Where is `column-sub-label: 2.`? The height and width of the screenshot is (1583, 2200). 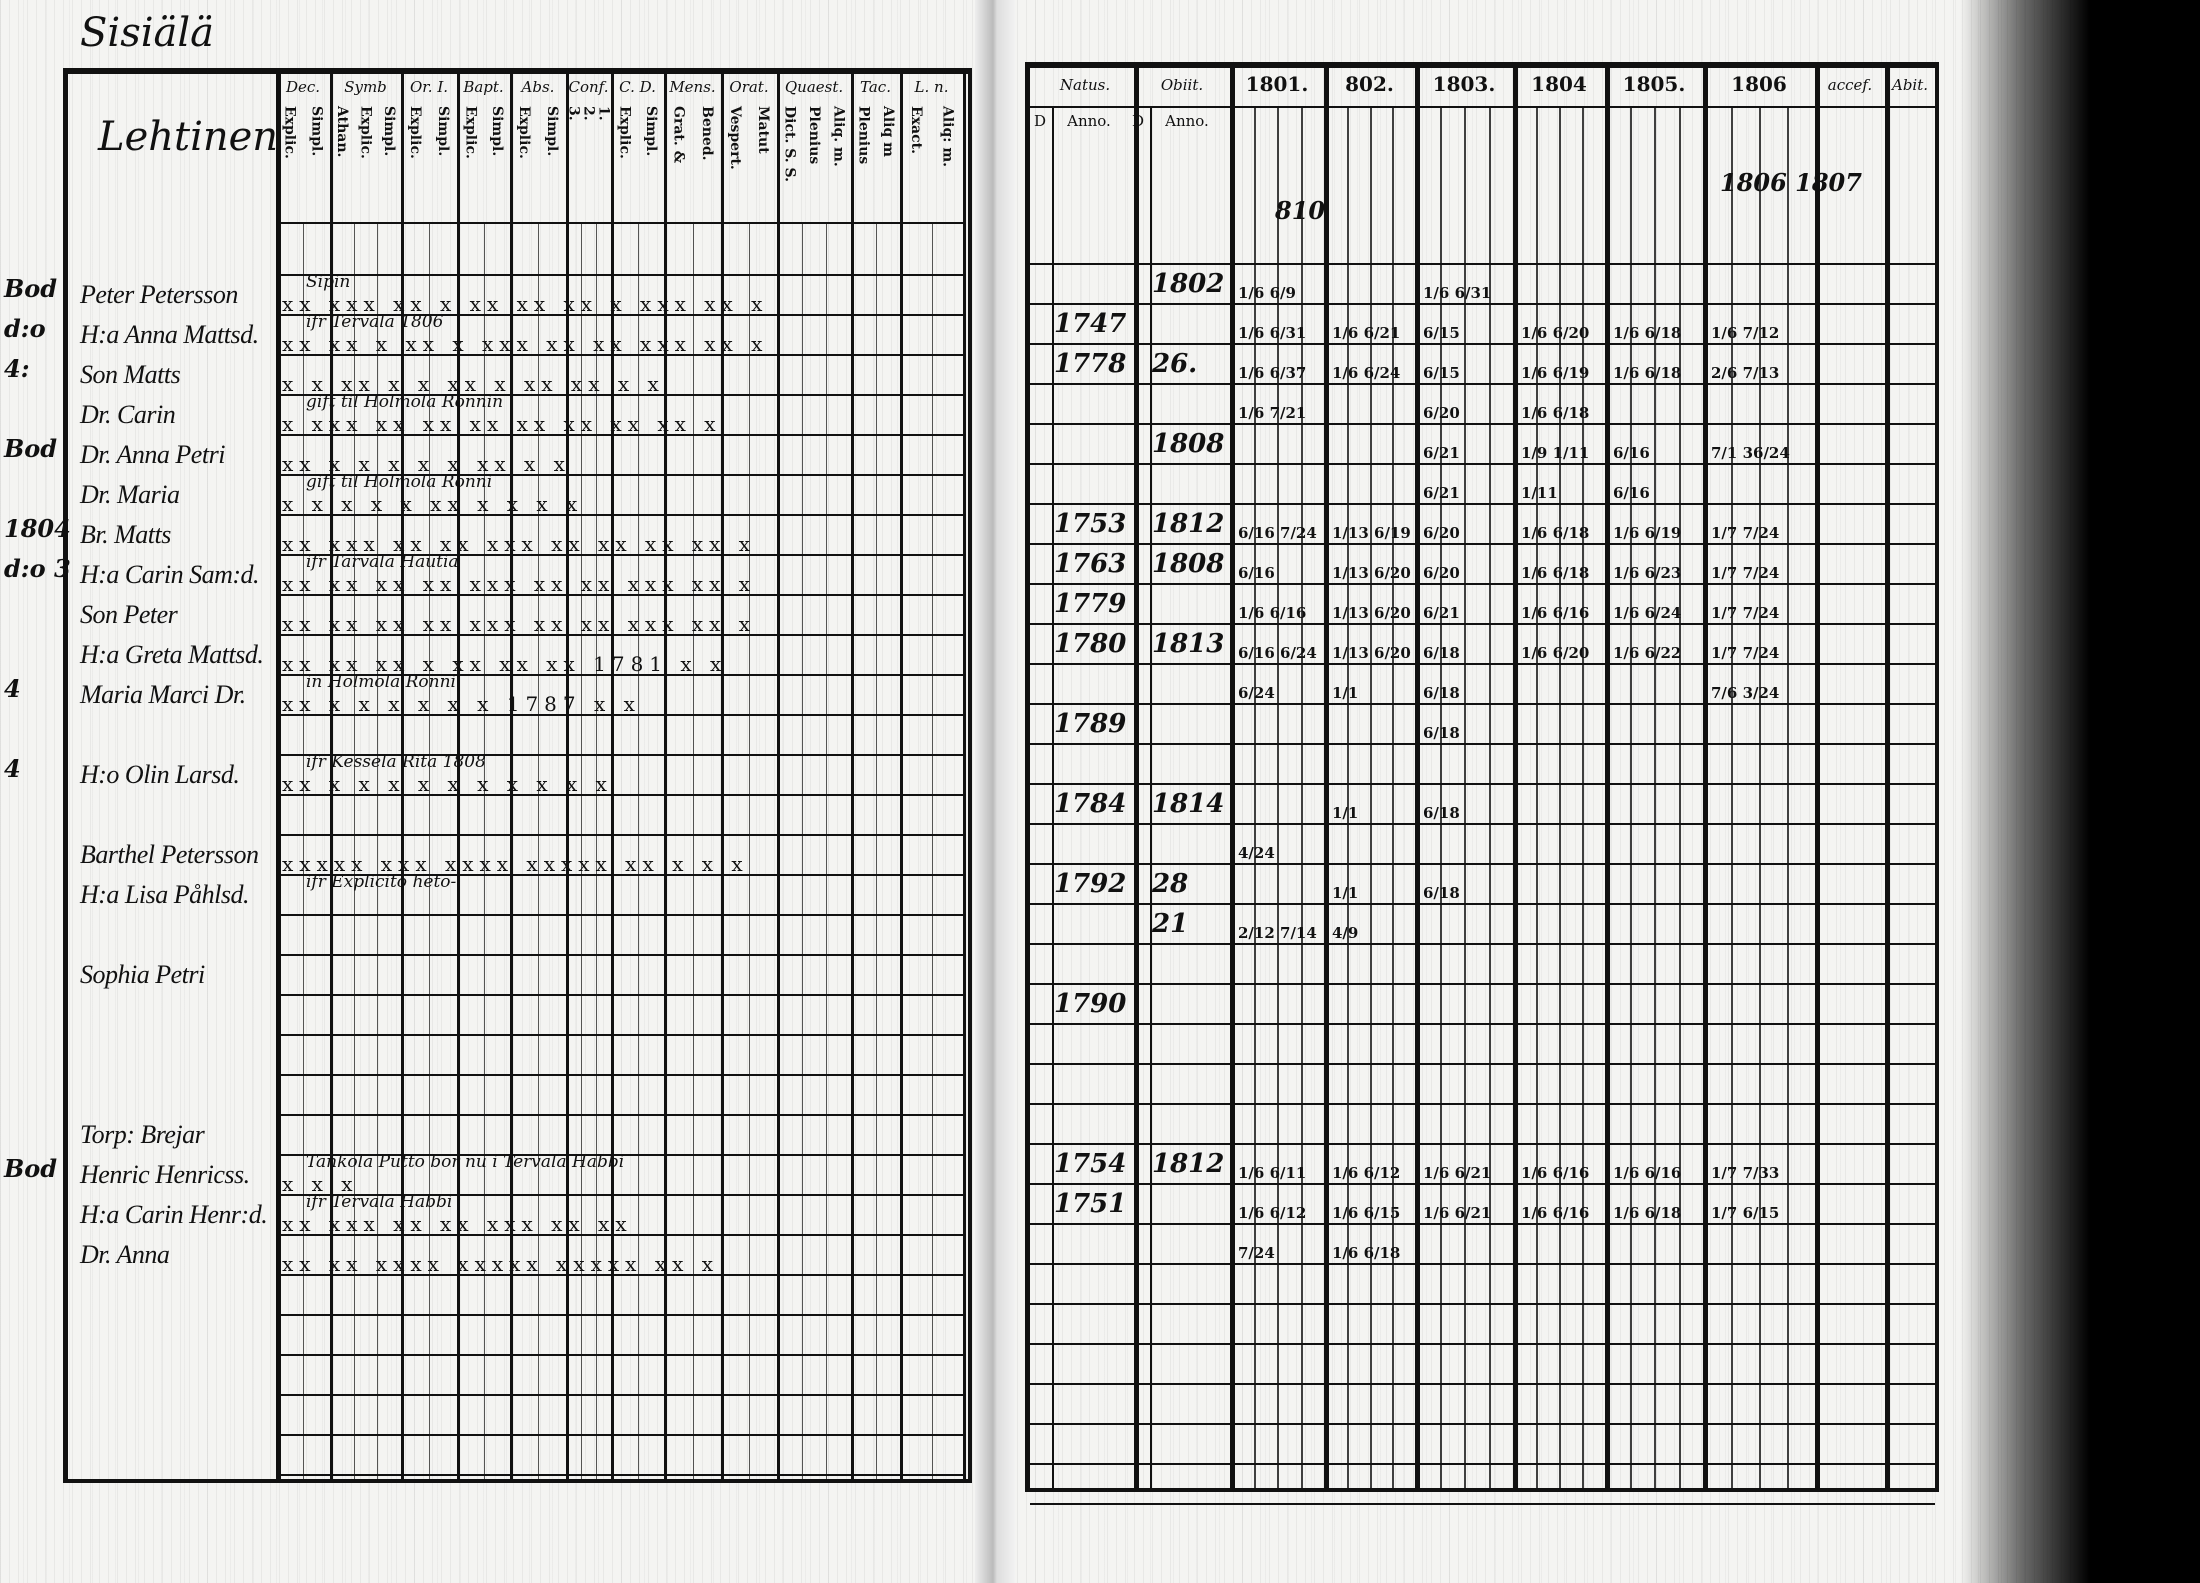 column-sub-label: 2. is located at coordinates (588, 113).